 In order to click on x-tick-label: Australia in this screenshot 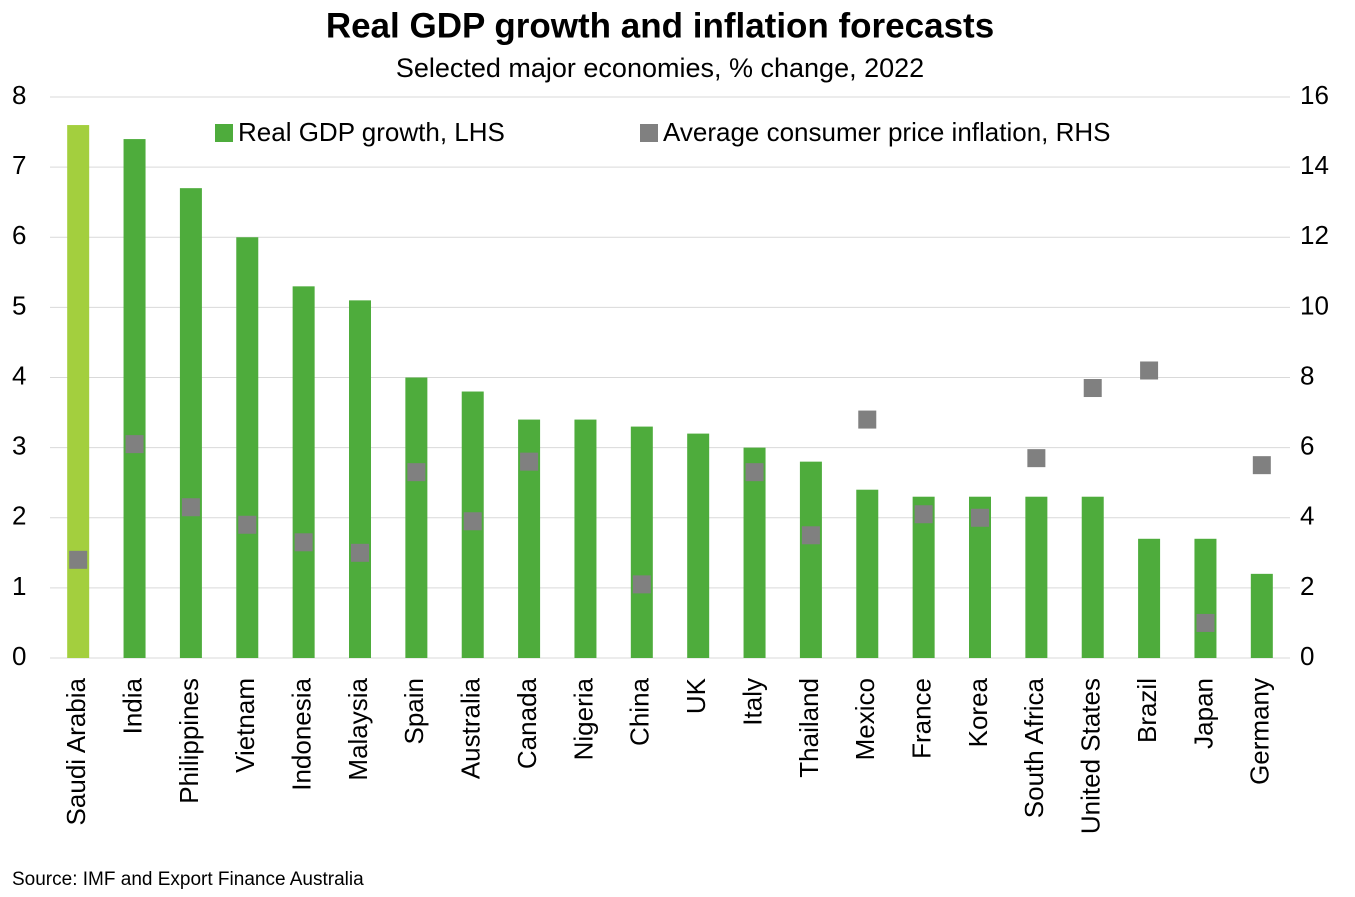, I will do `click(471, 728)`.